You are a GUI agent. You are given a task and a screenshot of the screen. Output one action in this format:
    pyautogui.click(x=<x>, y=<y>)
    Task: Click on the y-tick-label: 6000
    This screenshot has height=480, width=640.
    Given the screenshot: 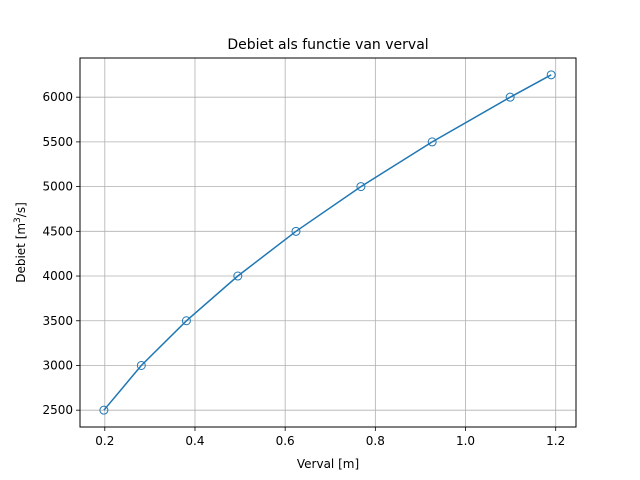 What is the action you would take?
    pyautogui.click(x=57, y=97)
    